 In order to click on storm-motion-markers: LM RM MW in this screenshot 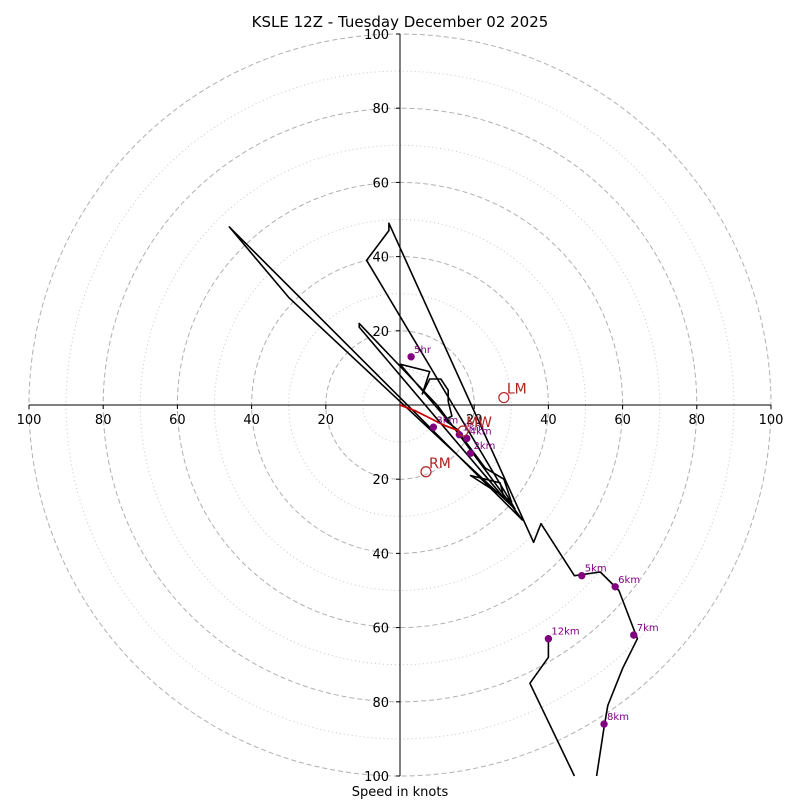, I will do `click(473, 430)`.